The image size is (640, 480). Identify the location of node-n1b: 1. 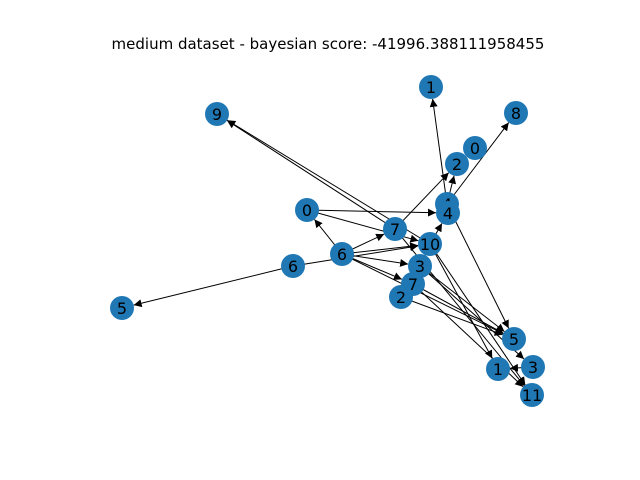
(498, 369).